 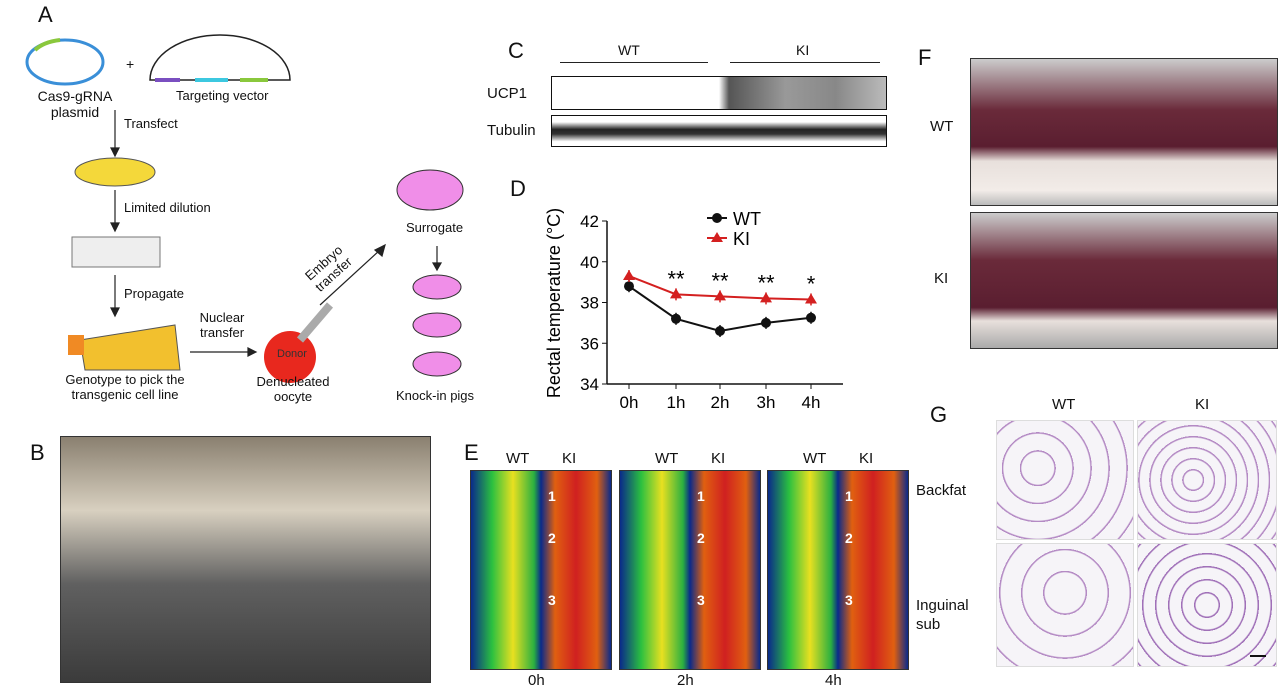 What do you see at coordinates (65, 62) in the screenshot?
I see `plasmid-icon` at bounding box center [65, 62].